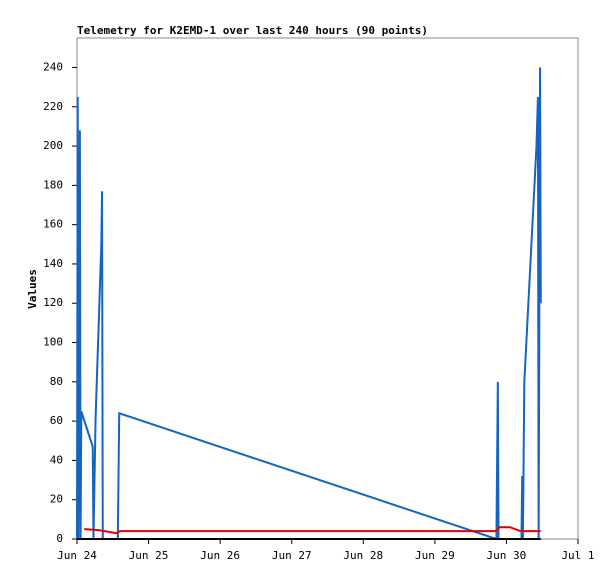  Describe the element at coordinates (32, 289) in the screenshot. I see `y-axis-label: Values` at that location.